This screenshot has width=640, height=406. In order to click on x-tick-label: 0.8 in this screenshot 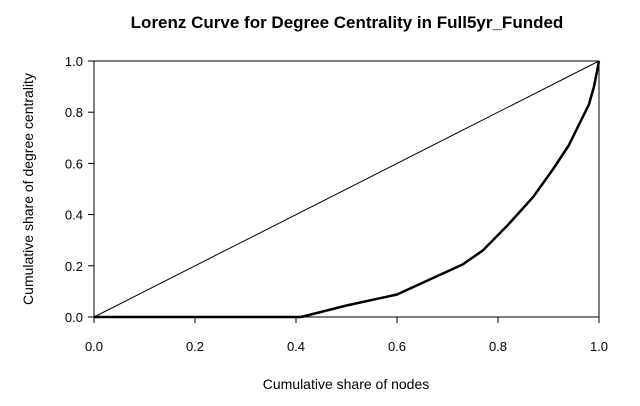, I will do `click(498, 346)`.